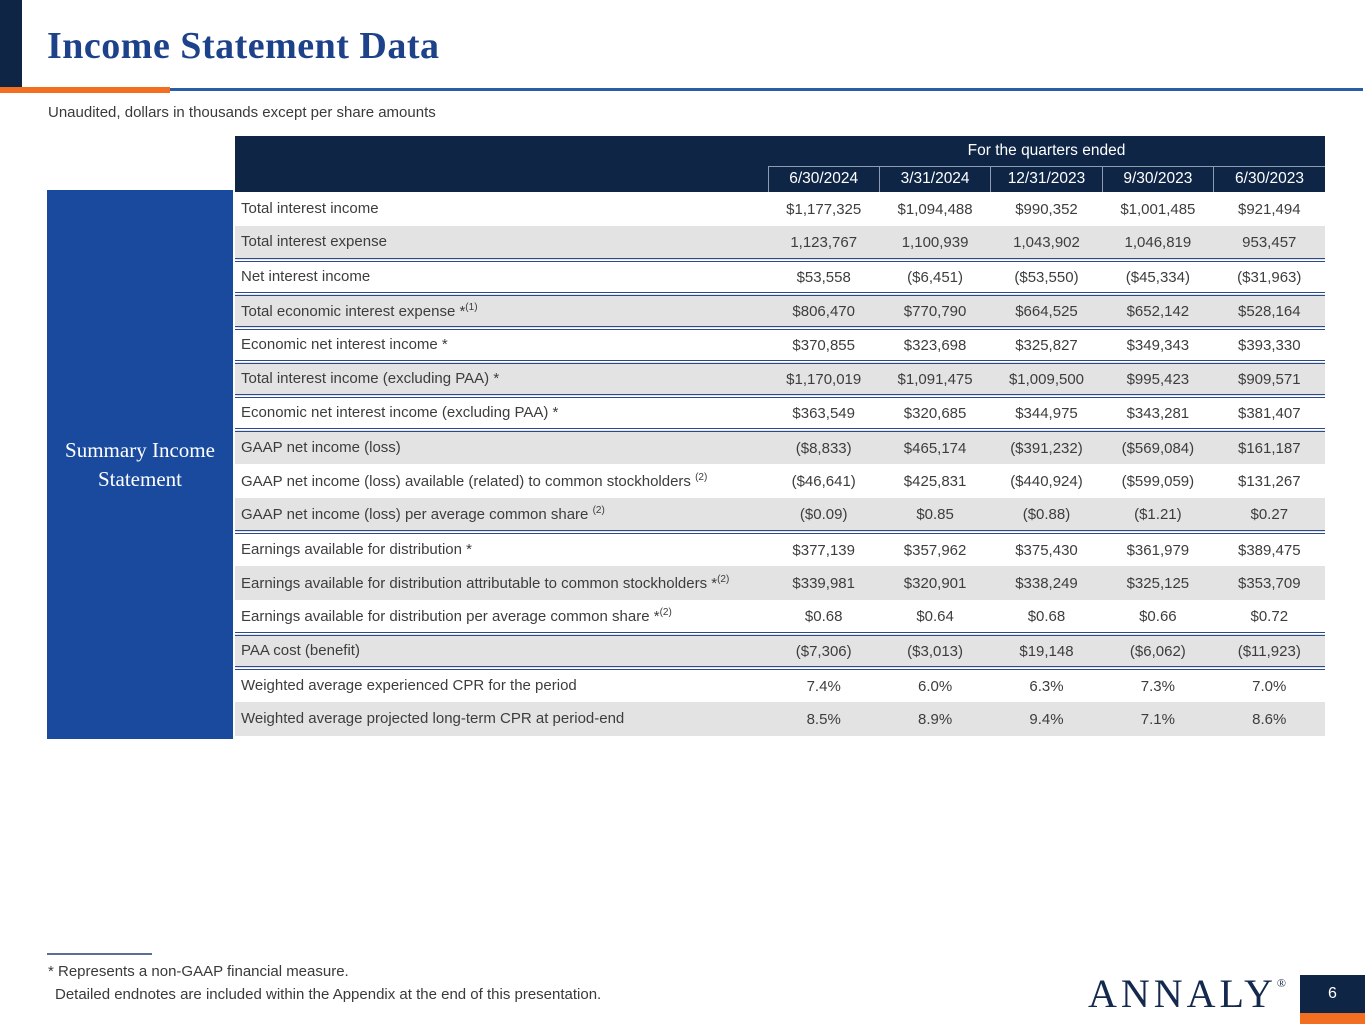  I want to click on cell-value: $0.27, so click(1269, 516).